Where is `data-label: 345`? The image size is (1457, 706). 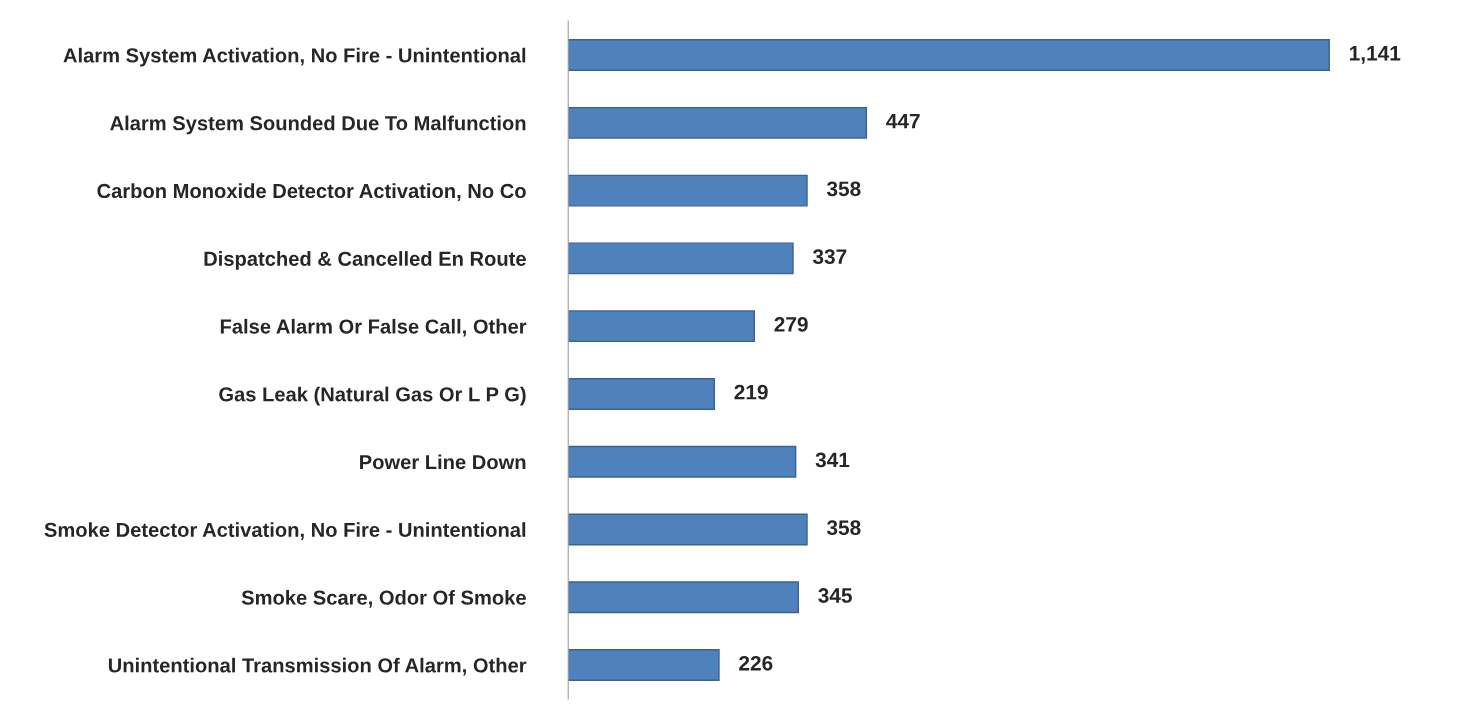 data-label: 345 is located at coordinates (835, 595).